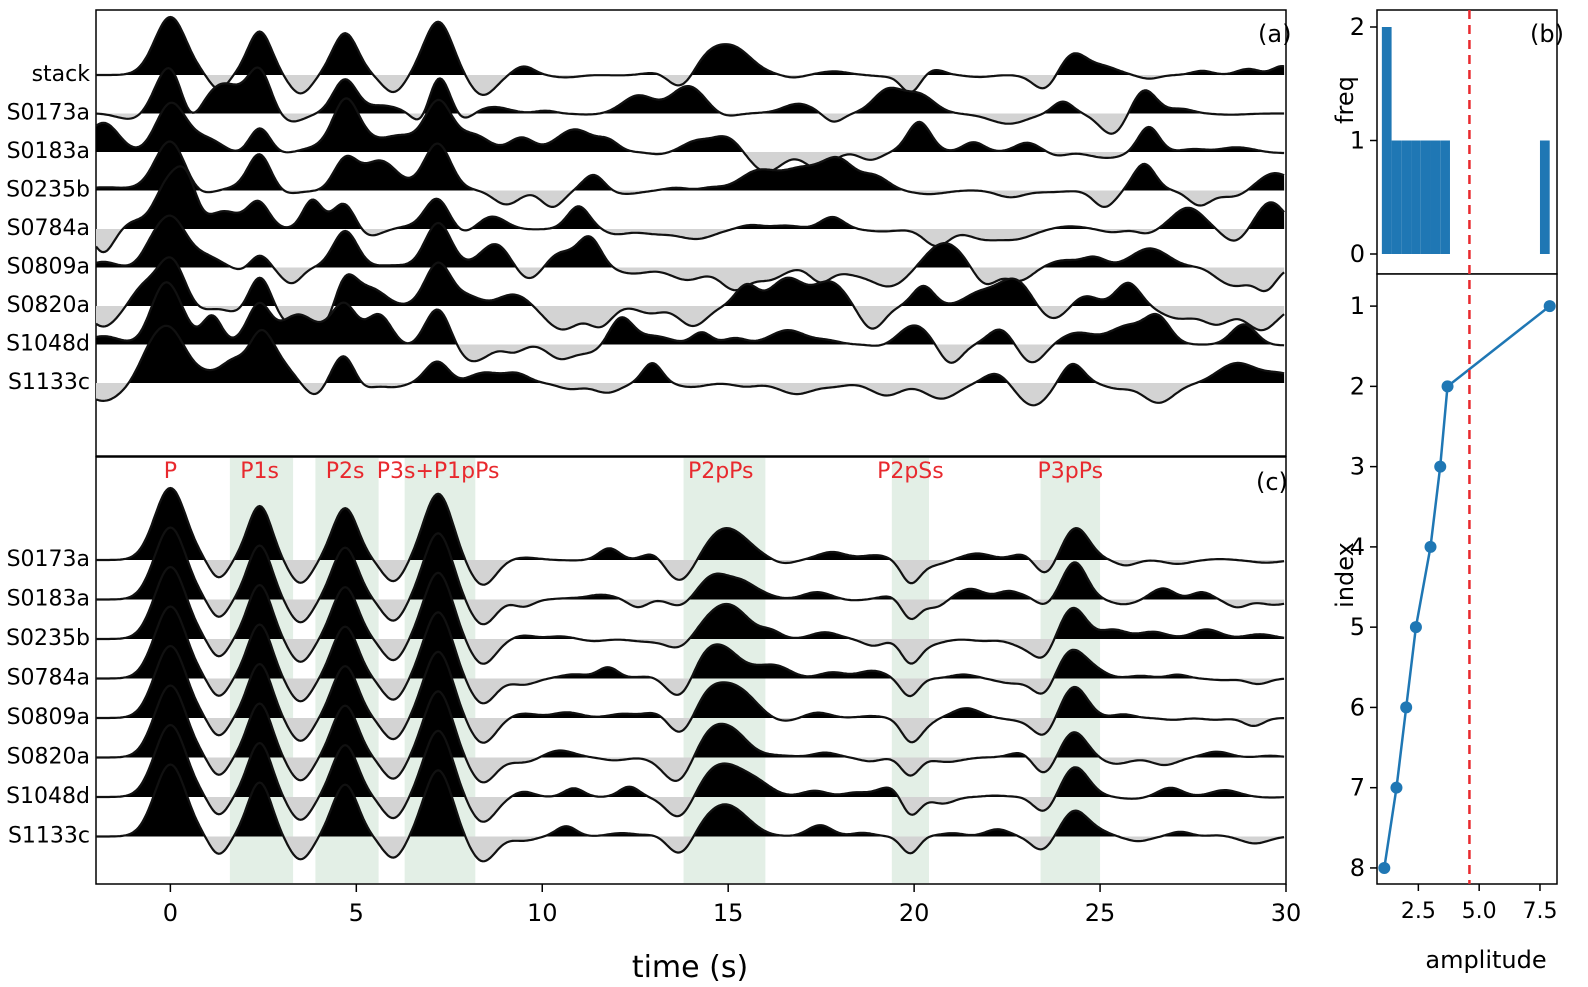 The width and height of the screenshot is (1588, 987). Describe the element at coordinates (728, 913) in the screenshot. I see `x-tick-label: 15` at that location.